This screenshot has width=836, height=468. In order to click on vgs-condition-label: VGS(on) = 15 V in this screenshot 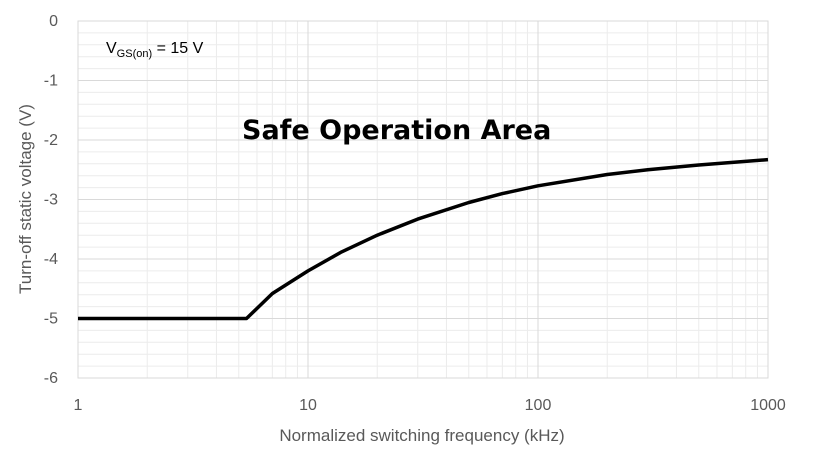, I will do `click(155, 50)`.